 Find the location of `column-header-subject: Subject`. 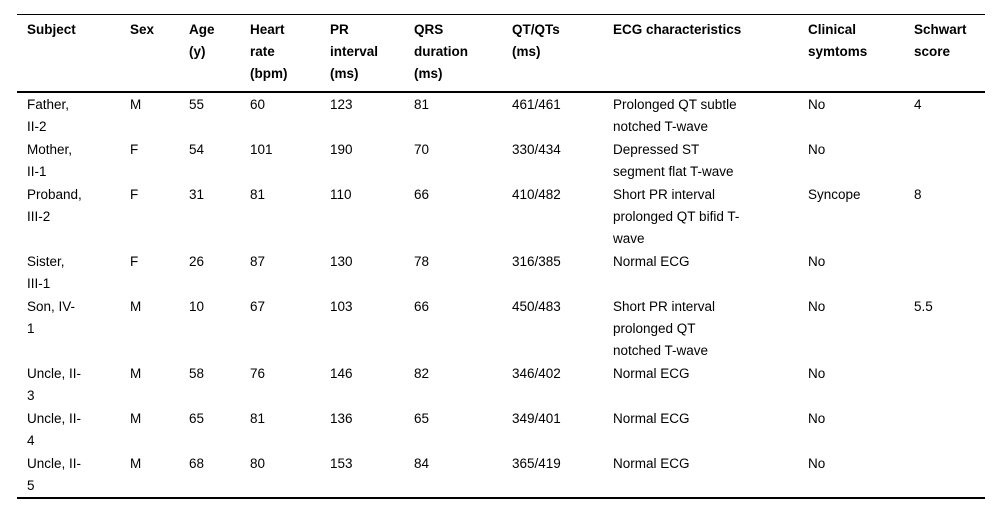

column-header-subject: Subject is located at coordinates (51, 29).